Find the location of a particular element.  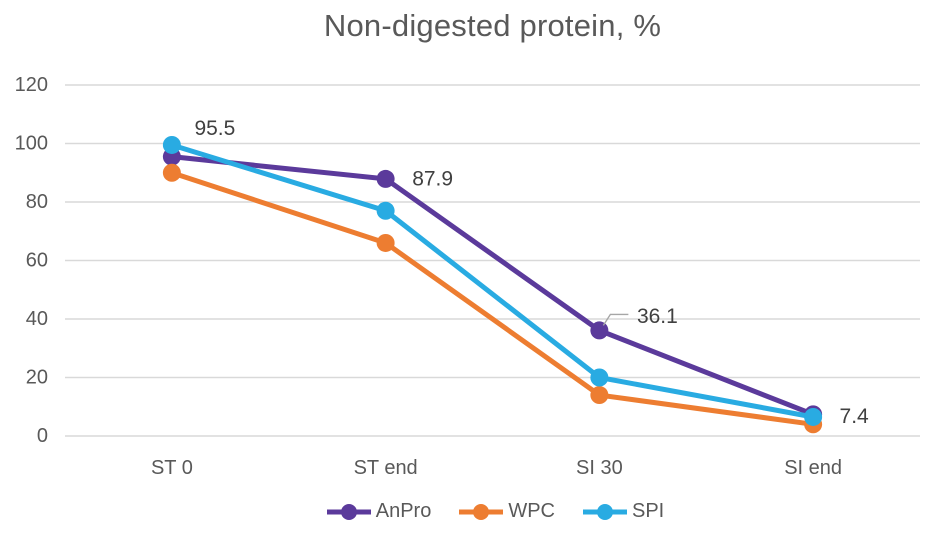

x-axis-category-label: ST 0 is located at coordinates (172, 468).